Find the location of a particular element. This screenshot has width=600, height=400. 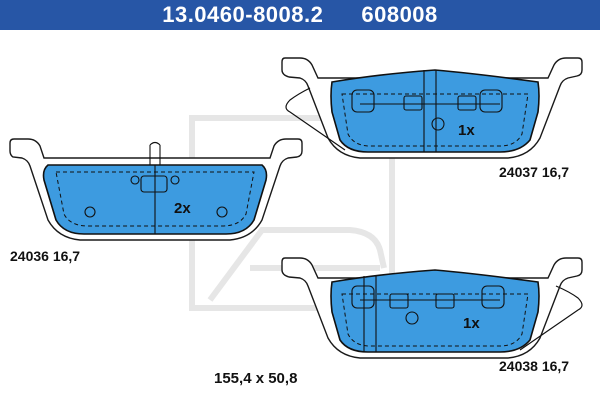

wear-sensor-wire-top is located at coordinates (315, 119).